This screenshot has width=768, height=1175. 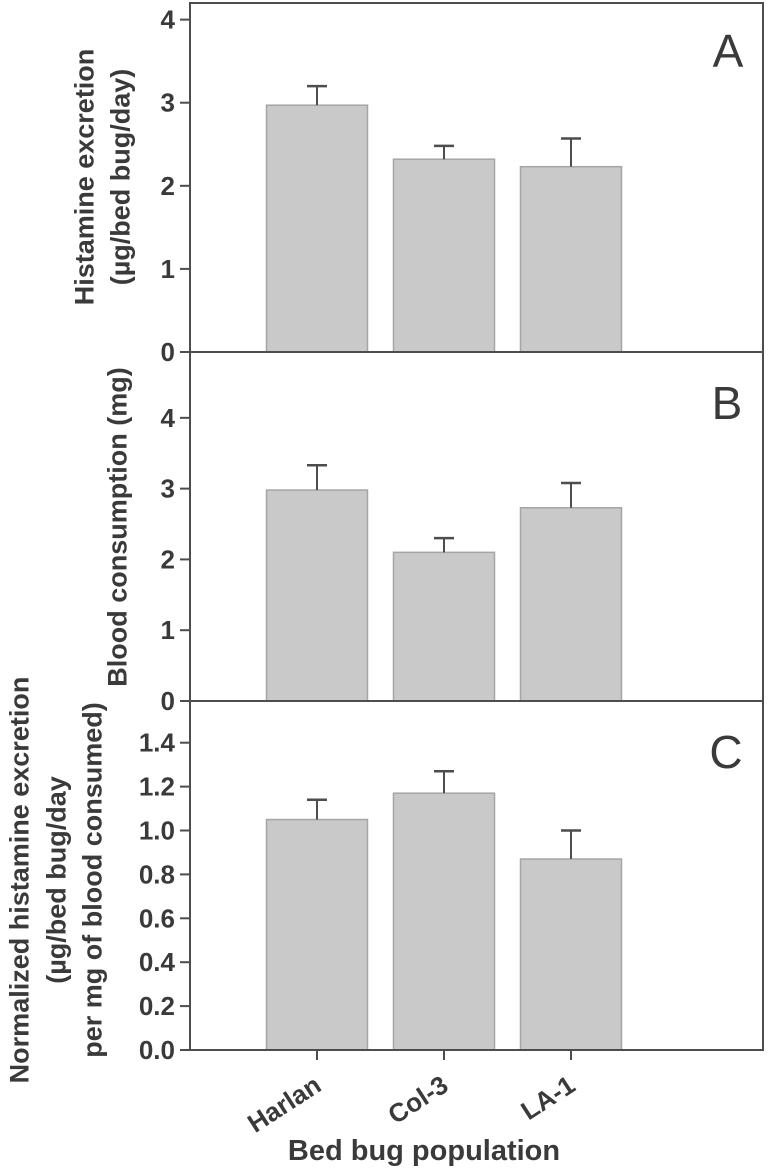 What do you see at coordinates (168, 20) in the screenshot?
I see `y-tick-label-a: 4` at bounding box center [168, 20].